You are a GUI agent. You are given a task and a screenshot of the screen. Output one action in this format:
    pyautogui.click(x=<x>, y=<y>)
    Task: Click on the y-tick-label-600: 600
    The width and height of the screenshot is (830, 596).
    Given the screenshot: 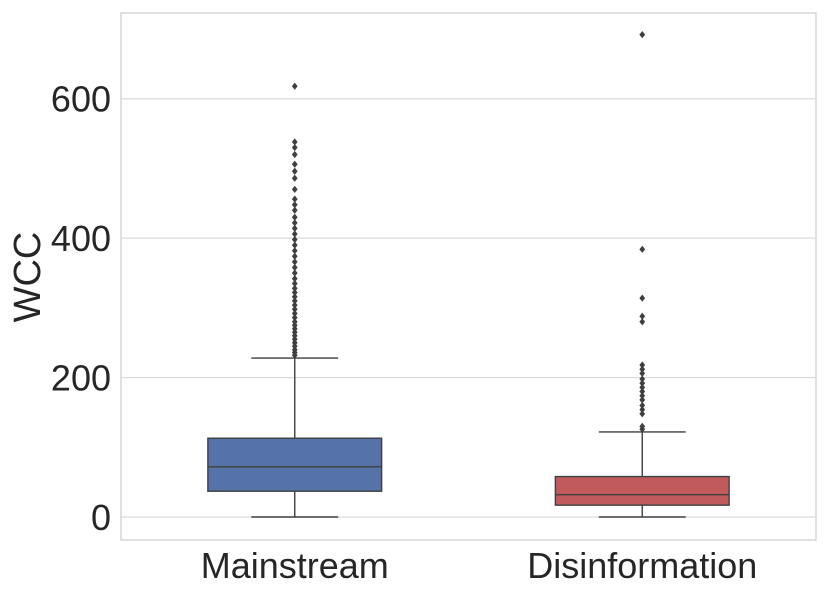 What is the action you would take?
    pyautogui.click(x=81, y=99)
    